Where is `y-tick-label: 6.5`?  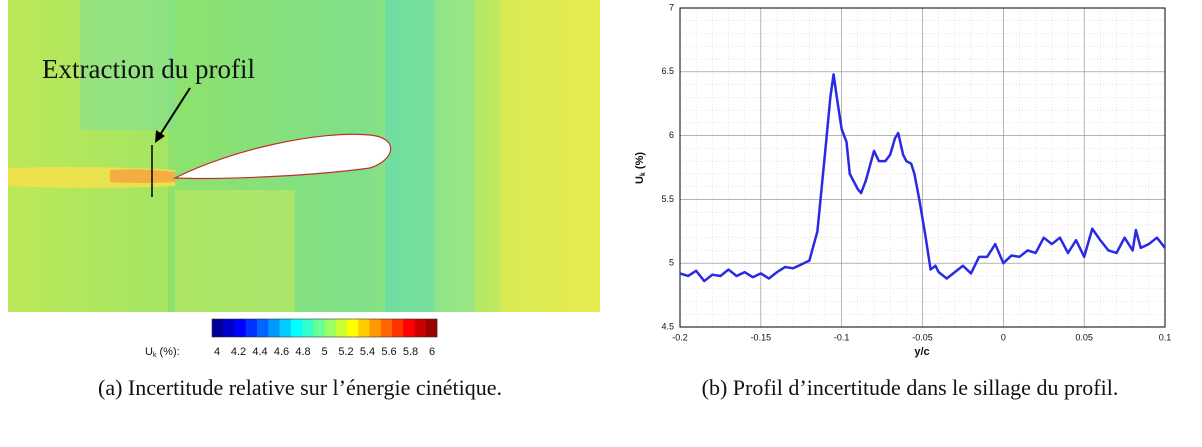
y-tick-label: 6.5 is located at coordinates (667, 71).